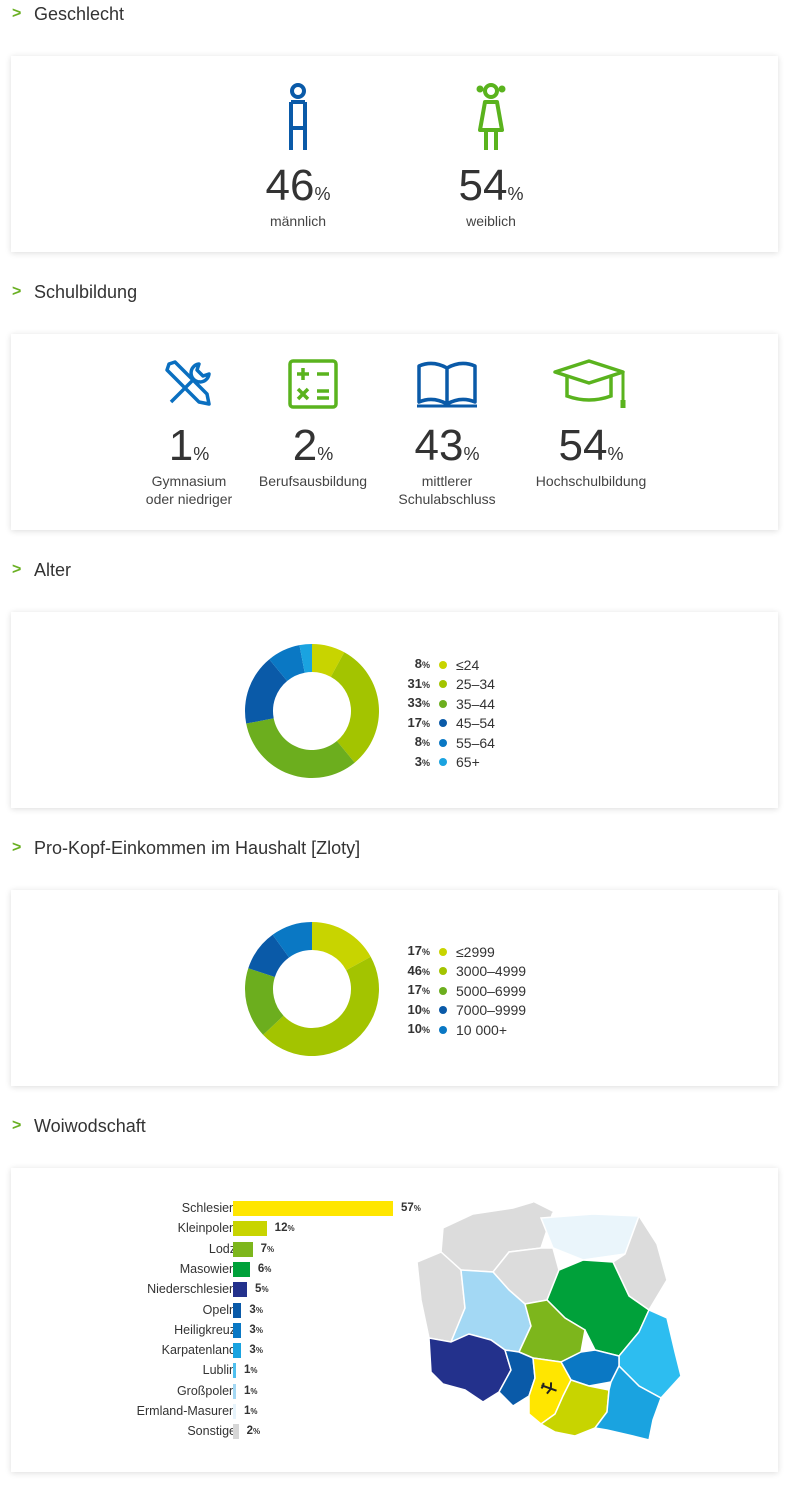 The width and height of the screenshot is (800, 1498). I want to click on section-title-education: > Schulbildung, so click(74, 292).